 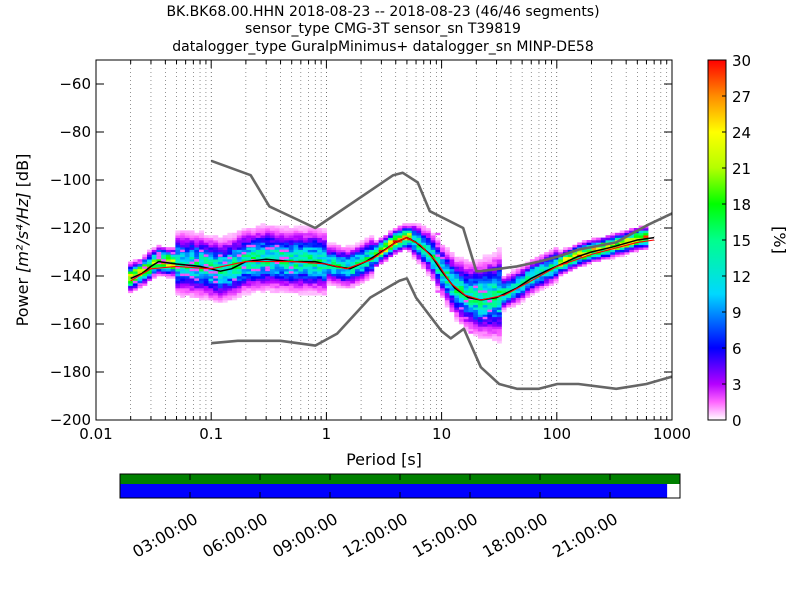 What do you see at coordinates (165, 535) in the screenshot?
I see `timeline-tick-label-group: 03:00:00` at bounding box center [165, 535].